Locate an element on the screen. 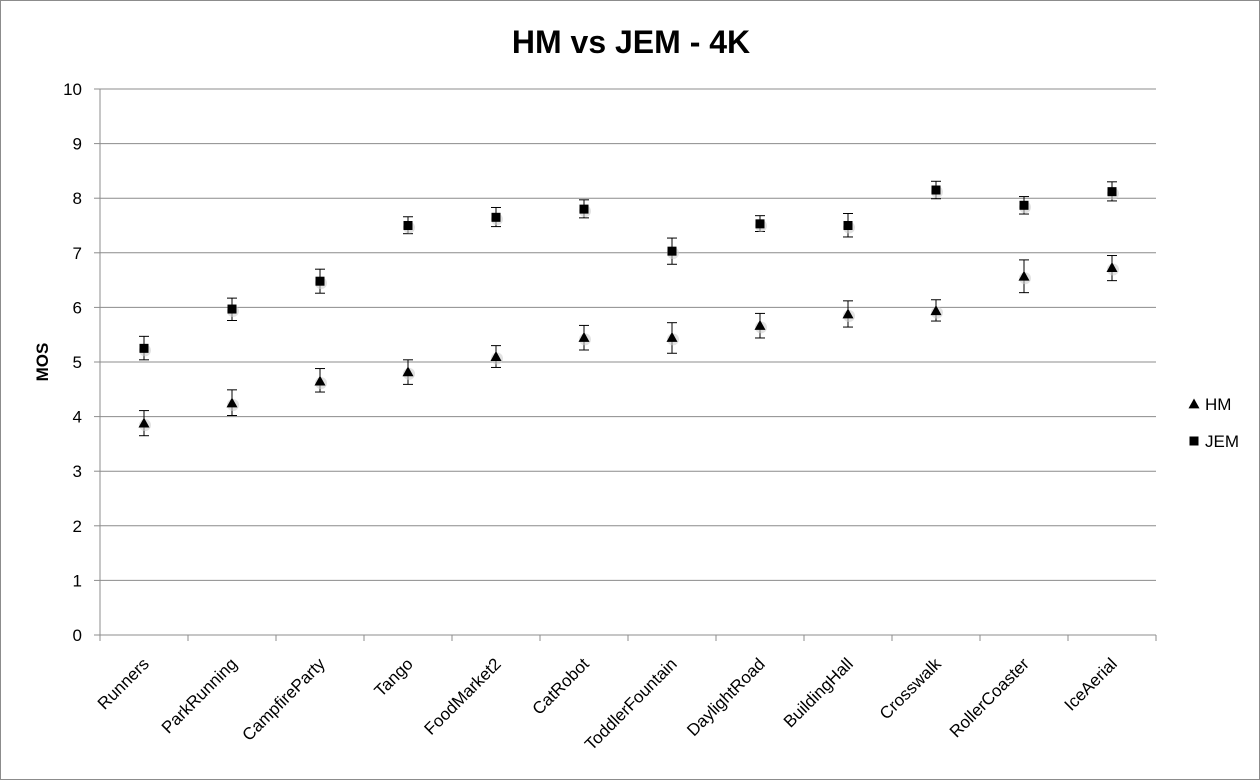 The image size is (1260, 780). y-tick-label: 4 is located at coordinates (77, 417).